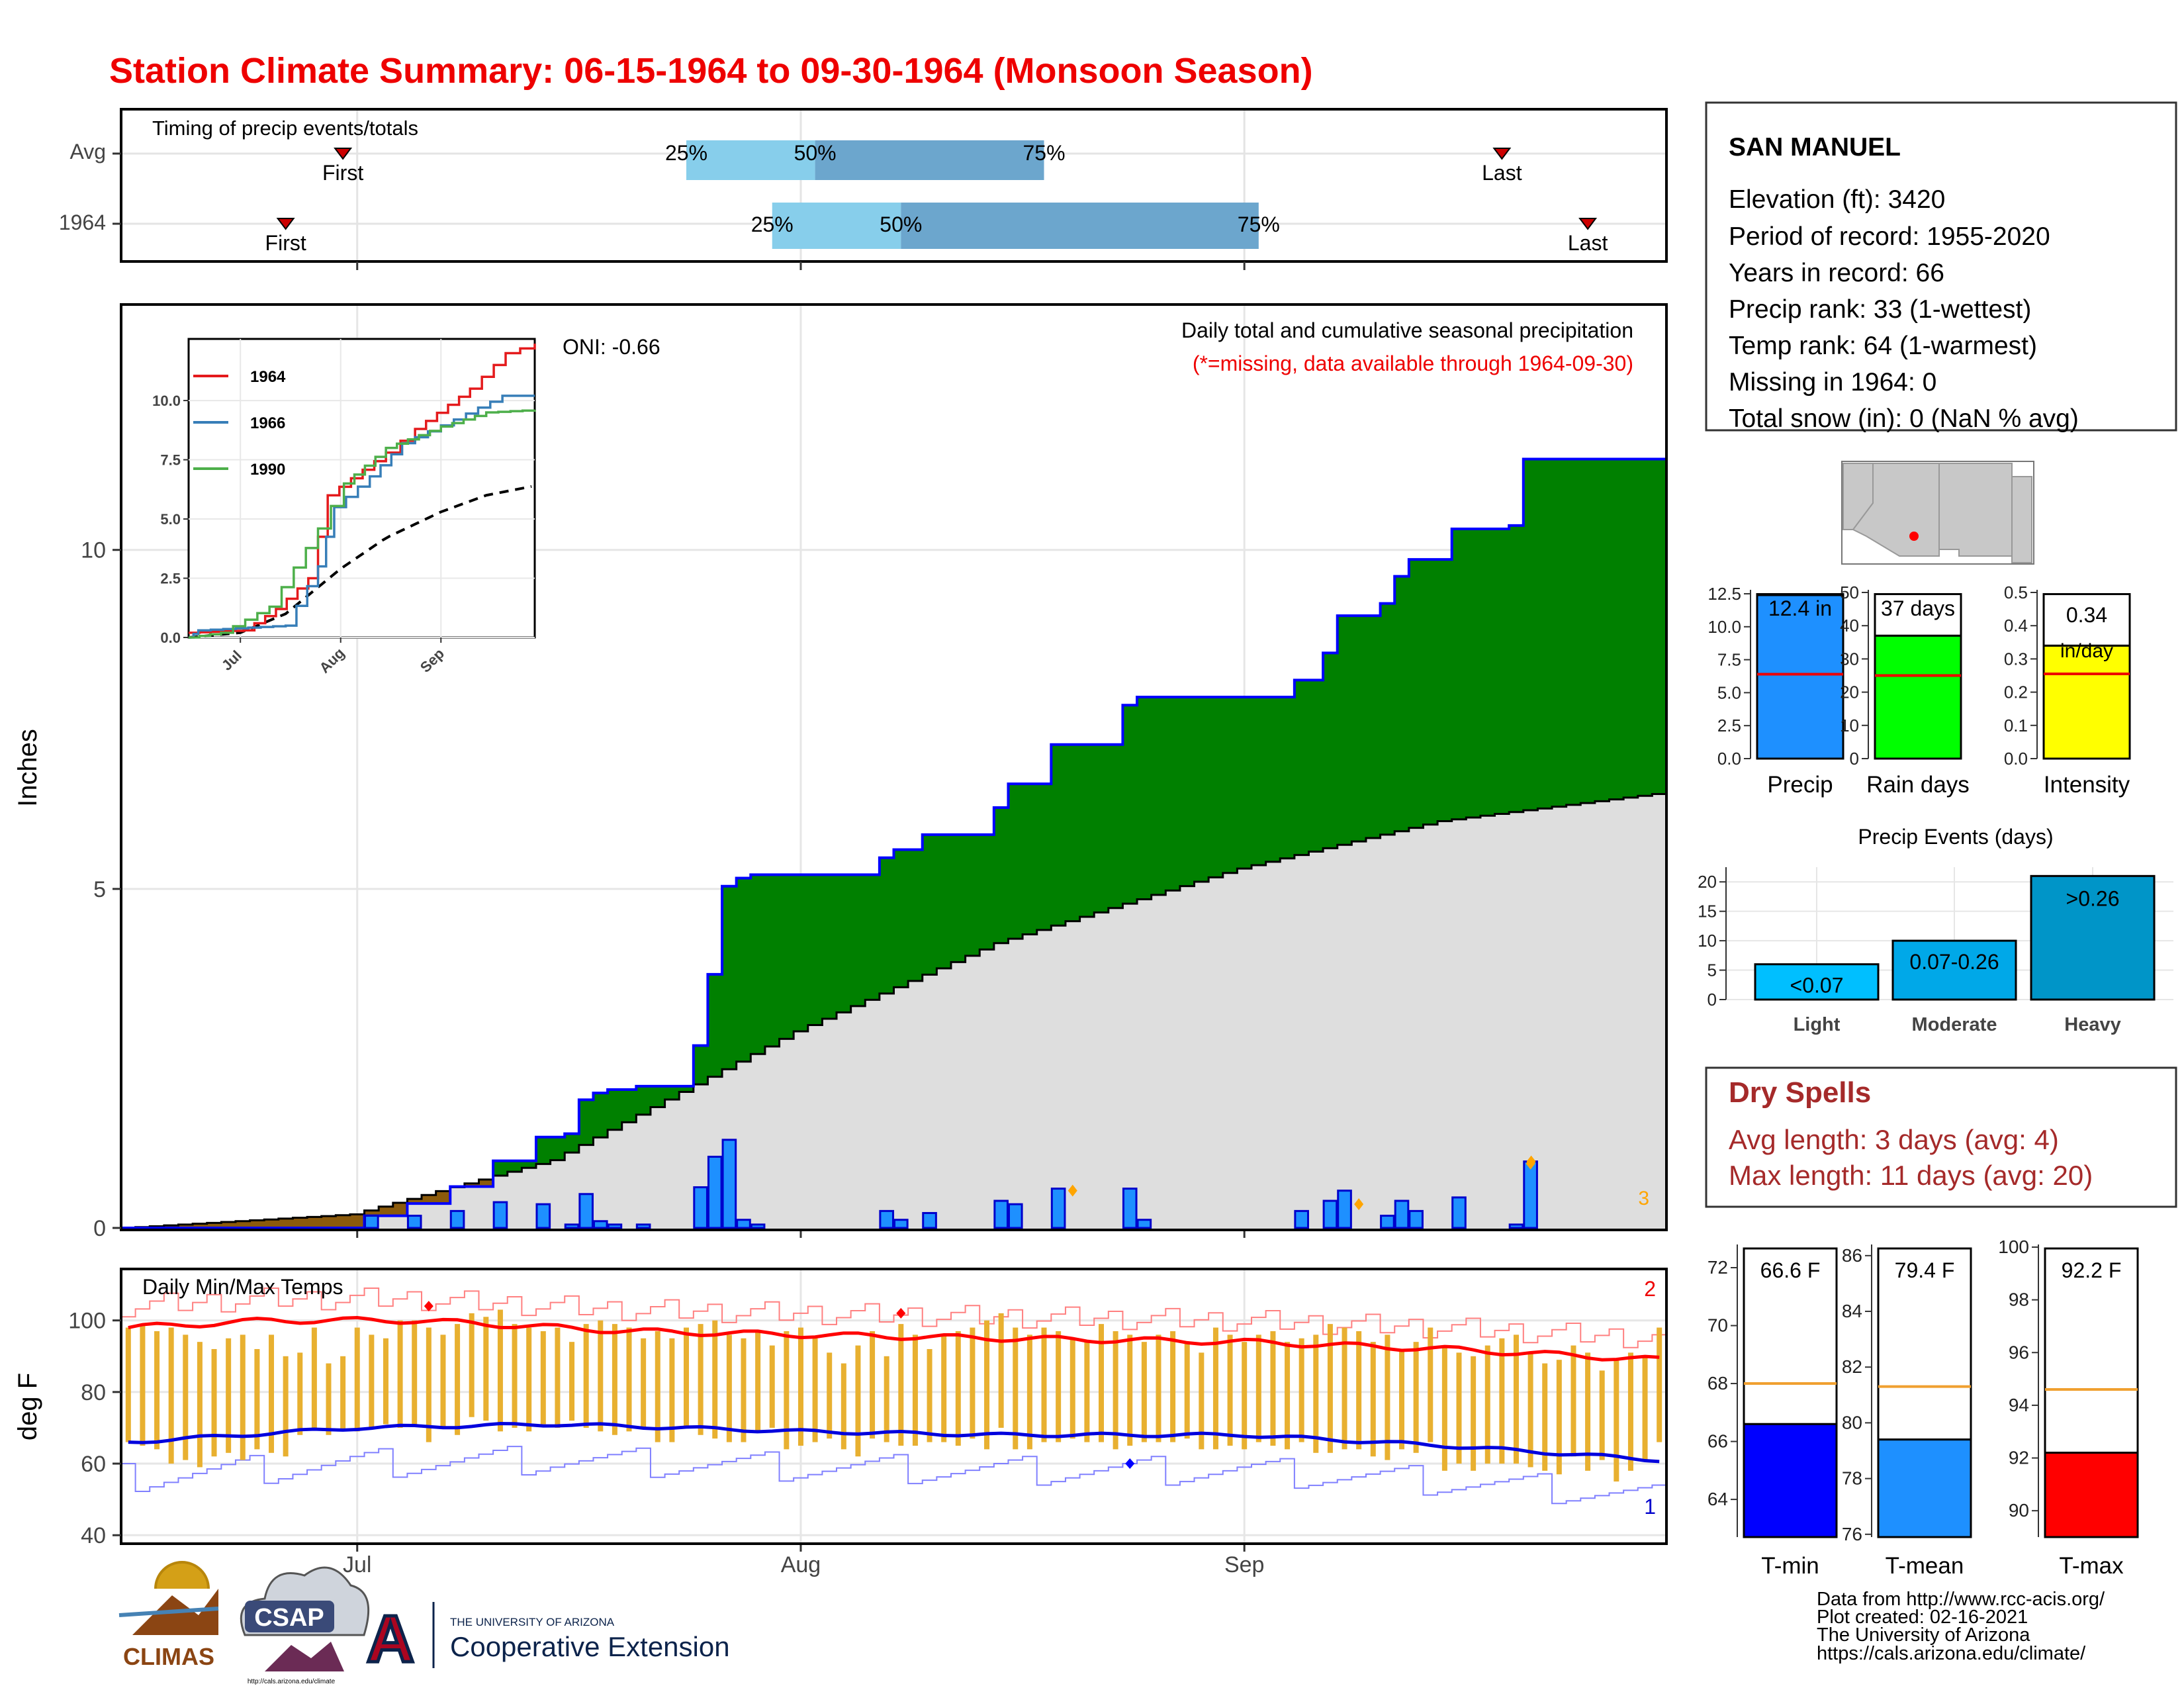 Image resolution: width=2184 pixels, height=1688 pixels. Describe the element at coordinates (1800, 785) in the screenshot. I see `summary-bar-axis-label-Precip: Precip` at that location.